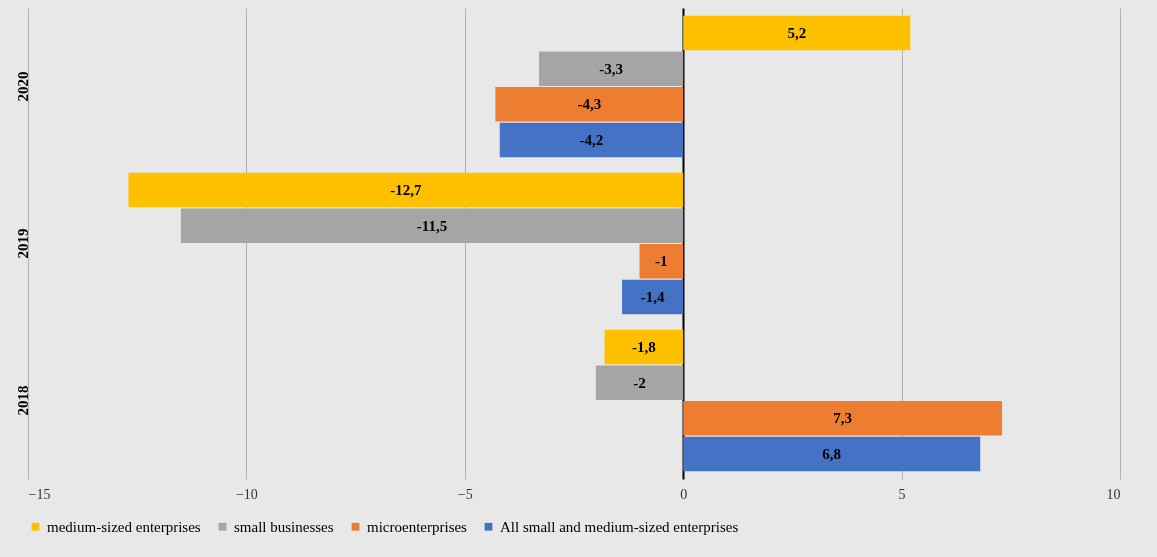  What do you see at coordinates (797, 33) in the screenshot?
I see `data-label: 5,2` at bounding box center [797, 33].